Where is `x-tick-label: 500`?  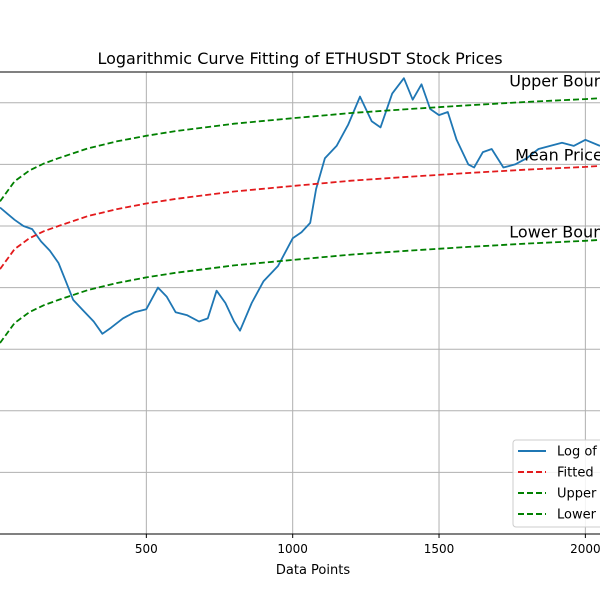
x-tick-label: 500 is located at coordinates (146, 549).